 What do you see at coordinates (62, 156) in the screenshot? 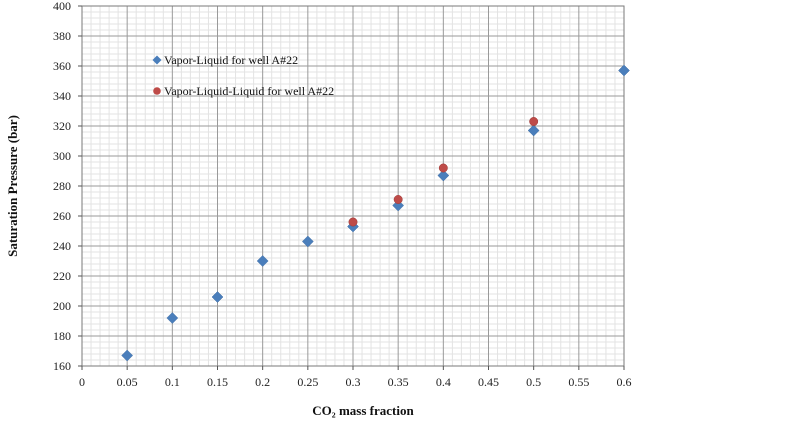
I see `y-tick-label: 300` at bounding box center [62, 156].